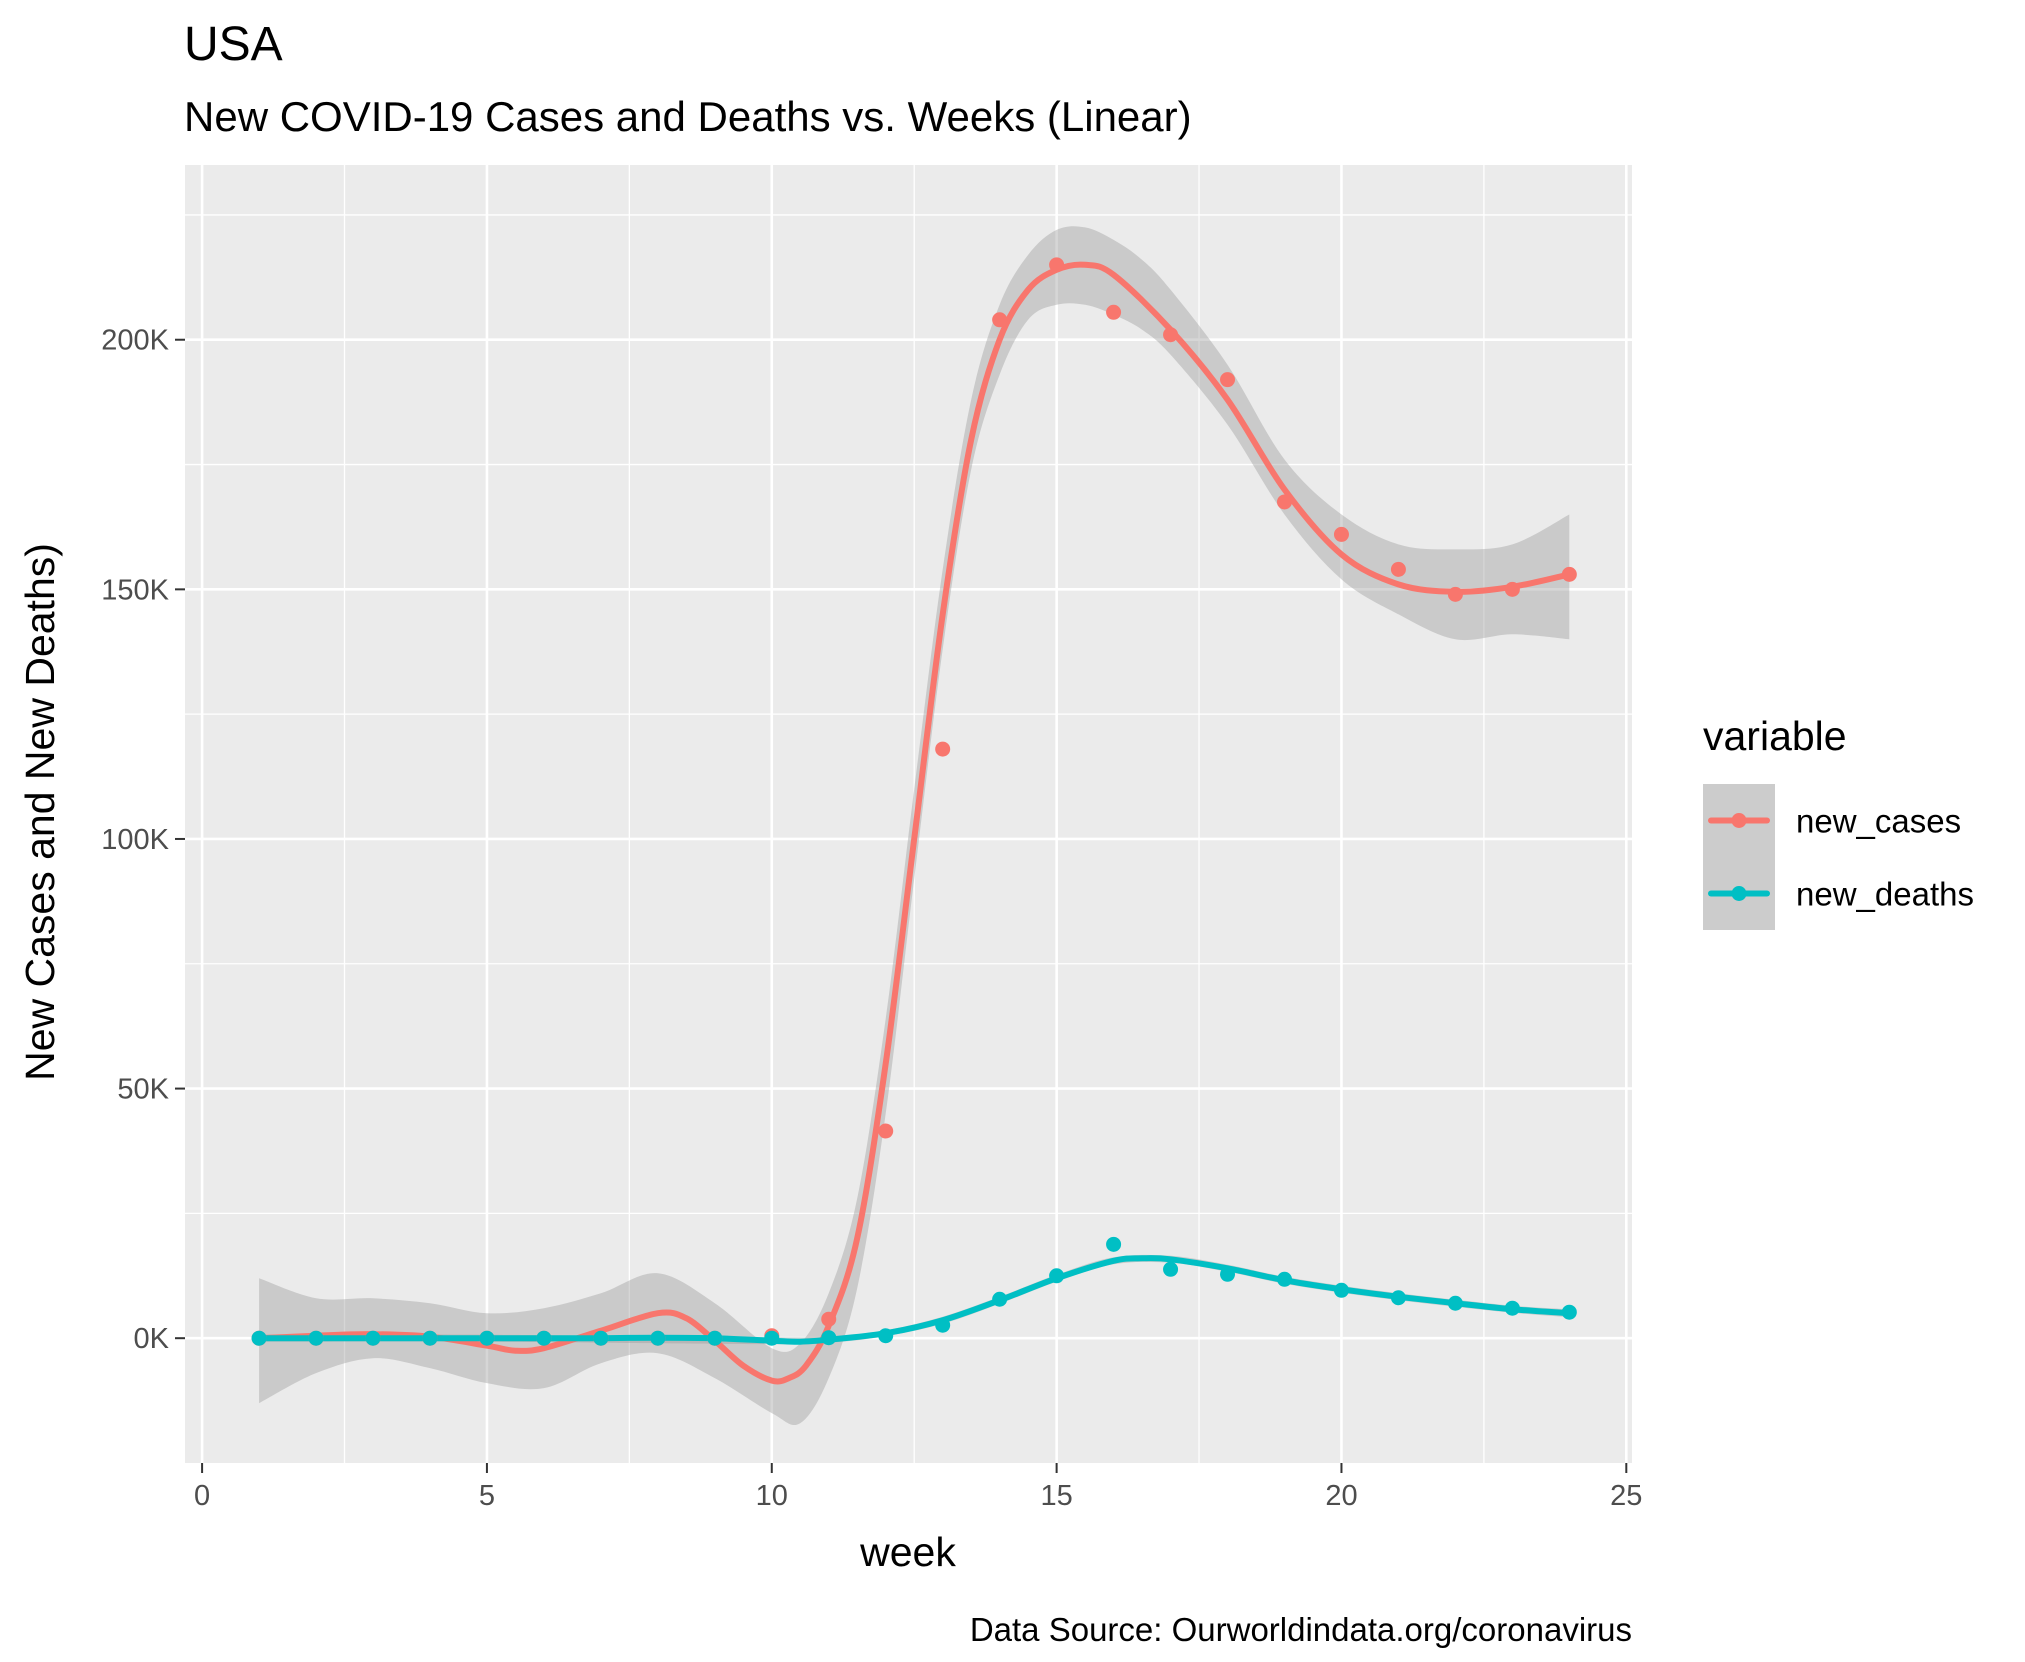 Image resolution: width=2025 pixels, height=1662 pixels. I want to click on chart-title: USA, so click(233, 44).